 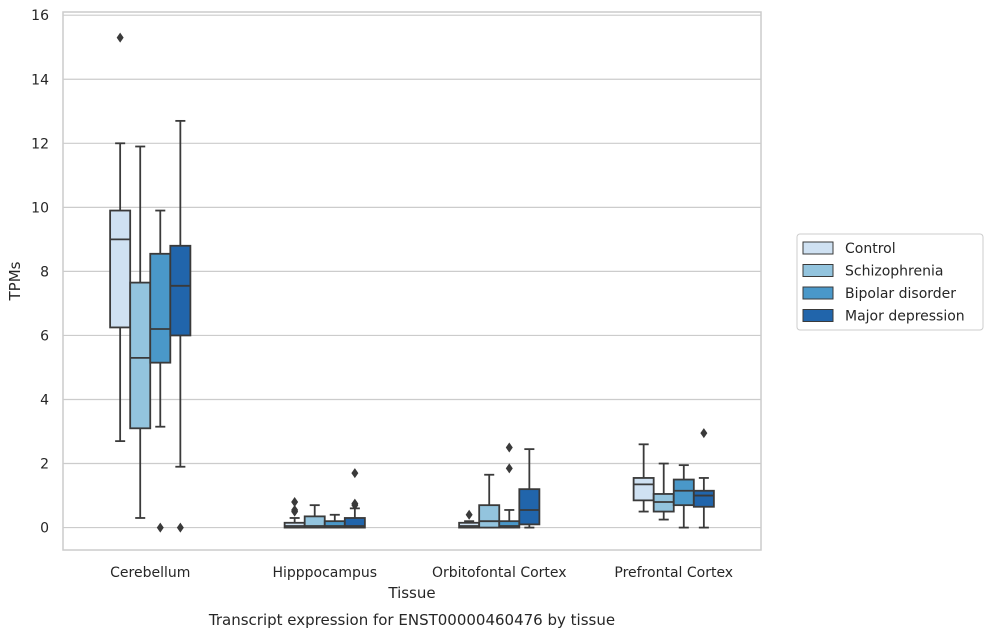 What do you see at coordinates (44, 400) in the screenshot?
I see `y-tick-label: 4` at bounding box center [44, 400].